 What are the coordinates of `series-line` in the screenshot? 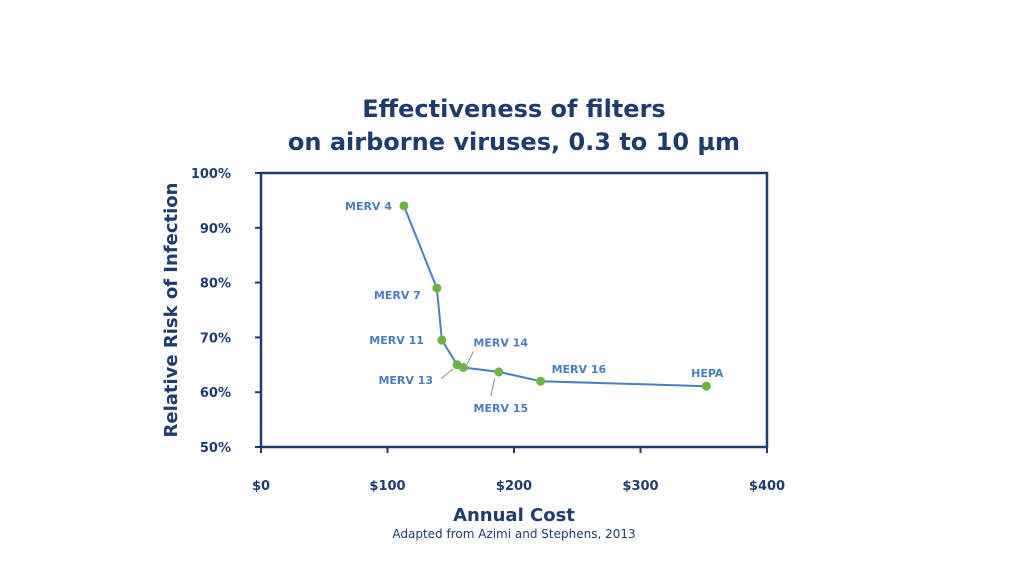 It's located at (554, 296).